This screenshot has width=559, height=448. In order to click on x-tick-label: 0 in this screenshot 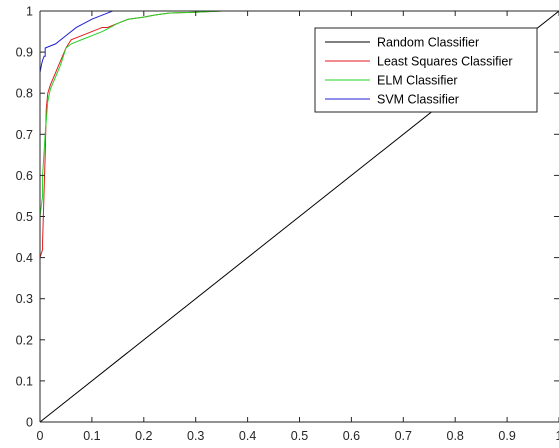, I will do `click(40, 436)`.